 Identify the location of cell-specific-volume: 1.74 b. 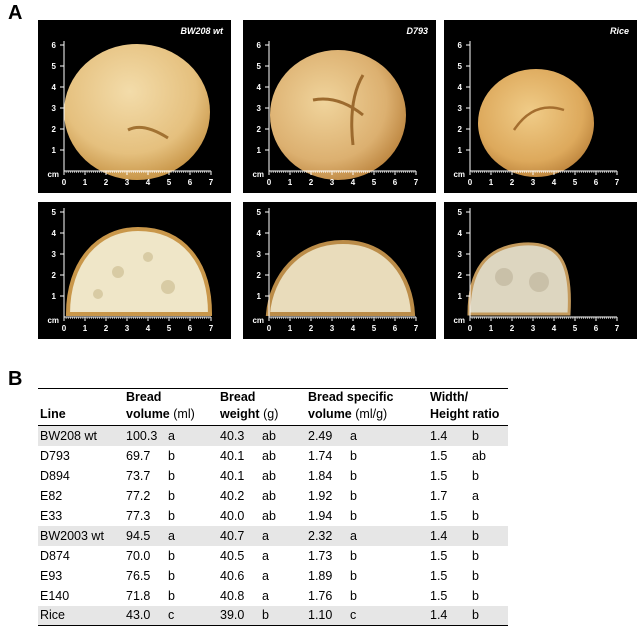
(332, 455).